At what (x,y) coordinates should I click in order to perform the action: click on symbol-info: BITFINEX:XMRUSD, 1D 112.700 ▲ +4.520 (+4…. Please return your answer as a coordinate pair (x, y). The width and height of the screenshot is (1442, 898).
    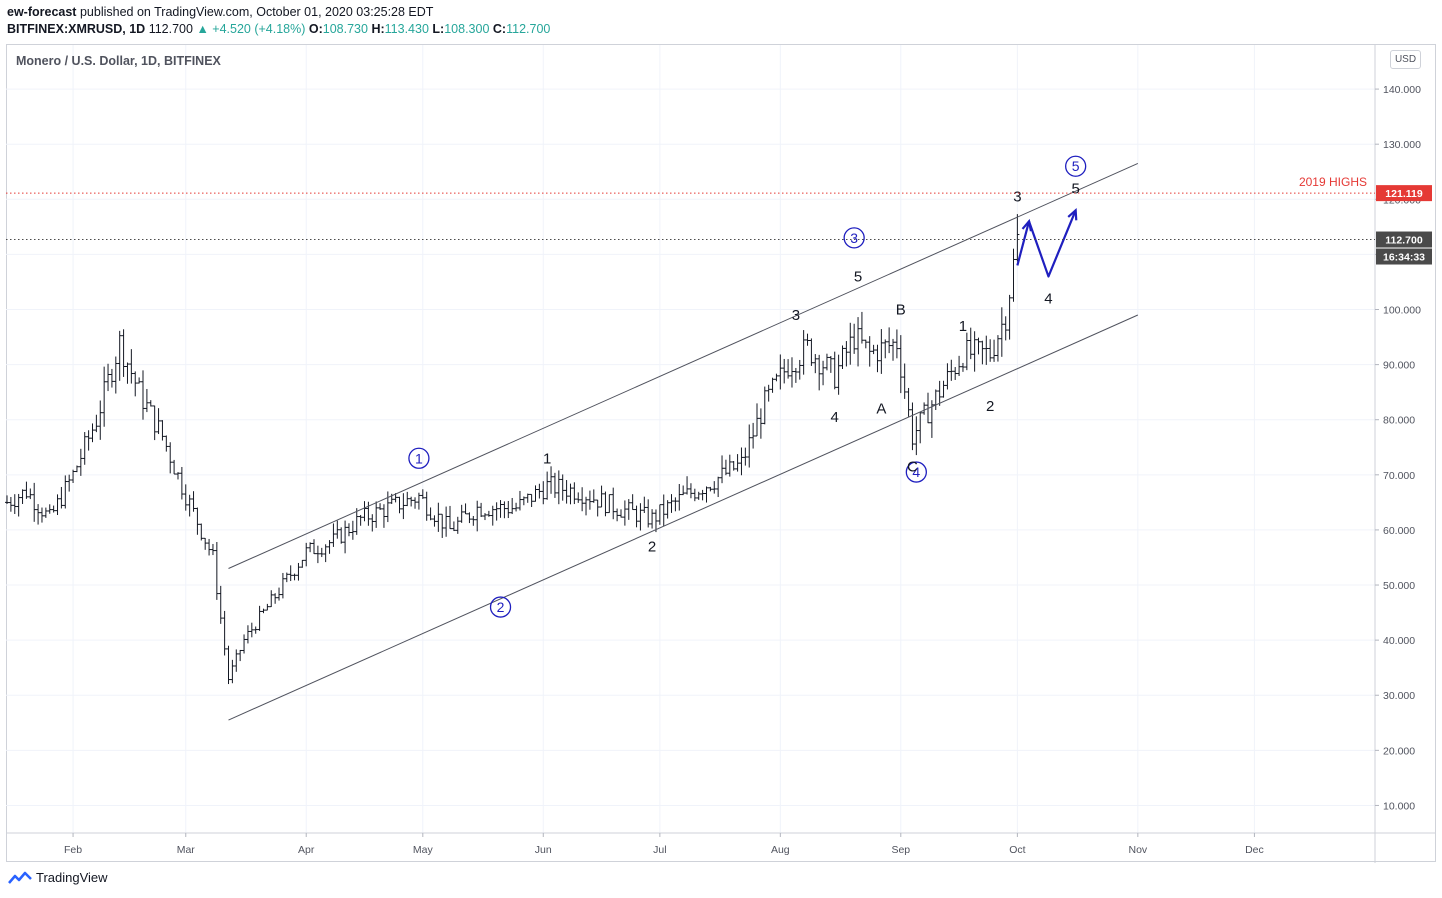
    Looking at the image, I should click on (278, 29).